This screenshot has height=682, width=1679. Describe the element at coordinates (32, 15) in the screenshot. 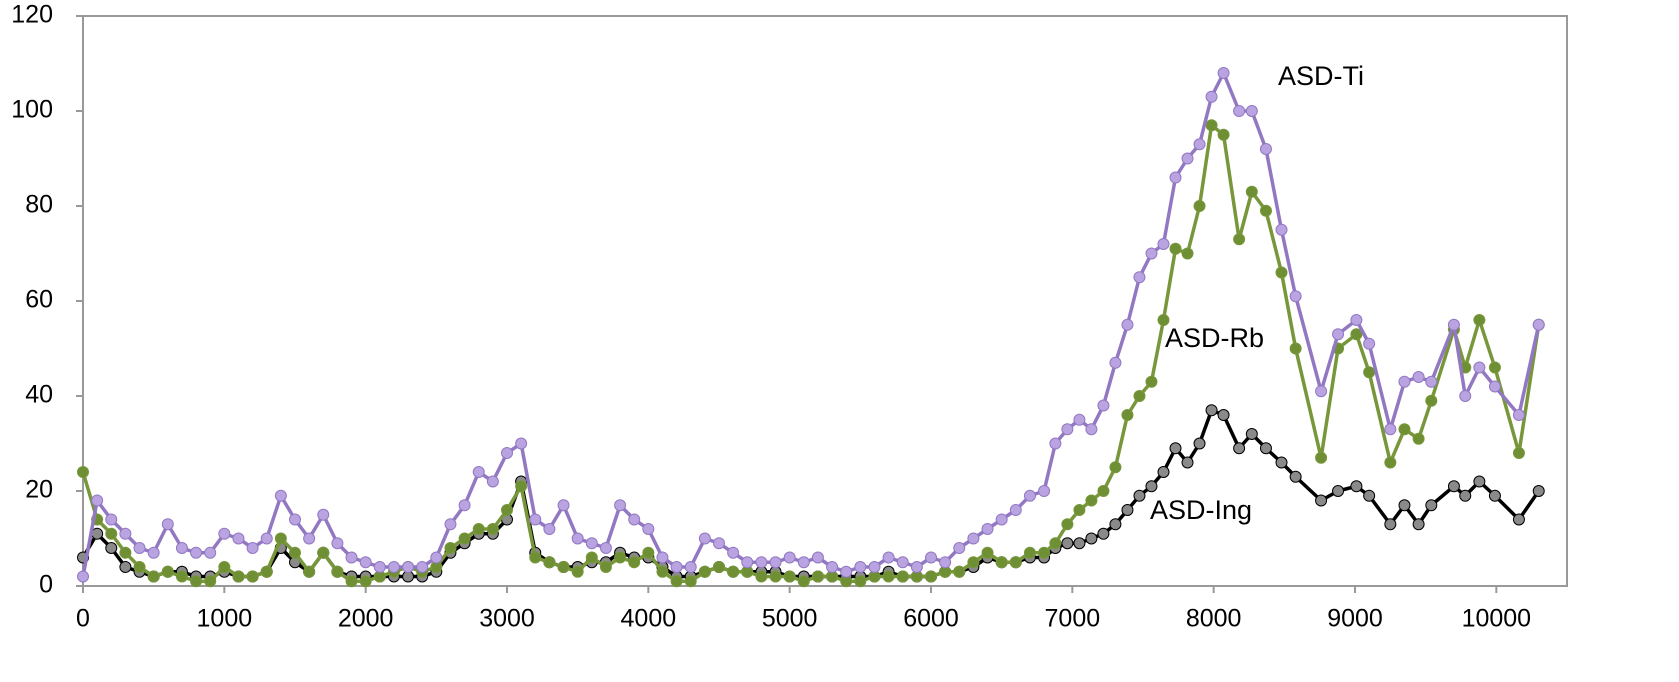

I see `y-tick-label: 120` at that location.